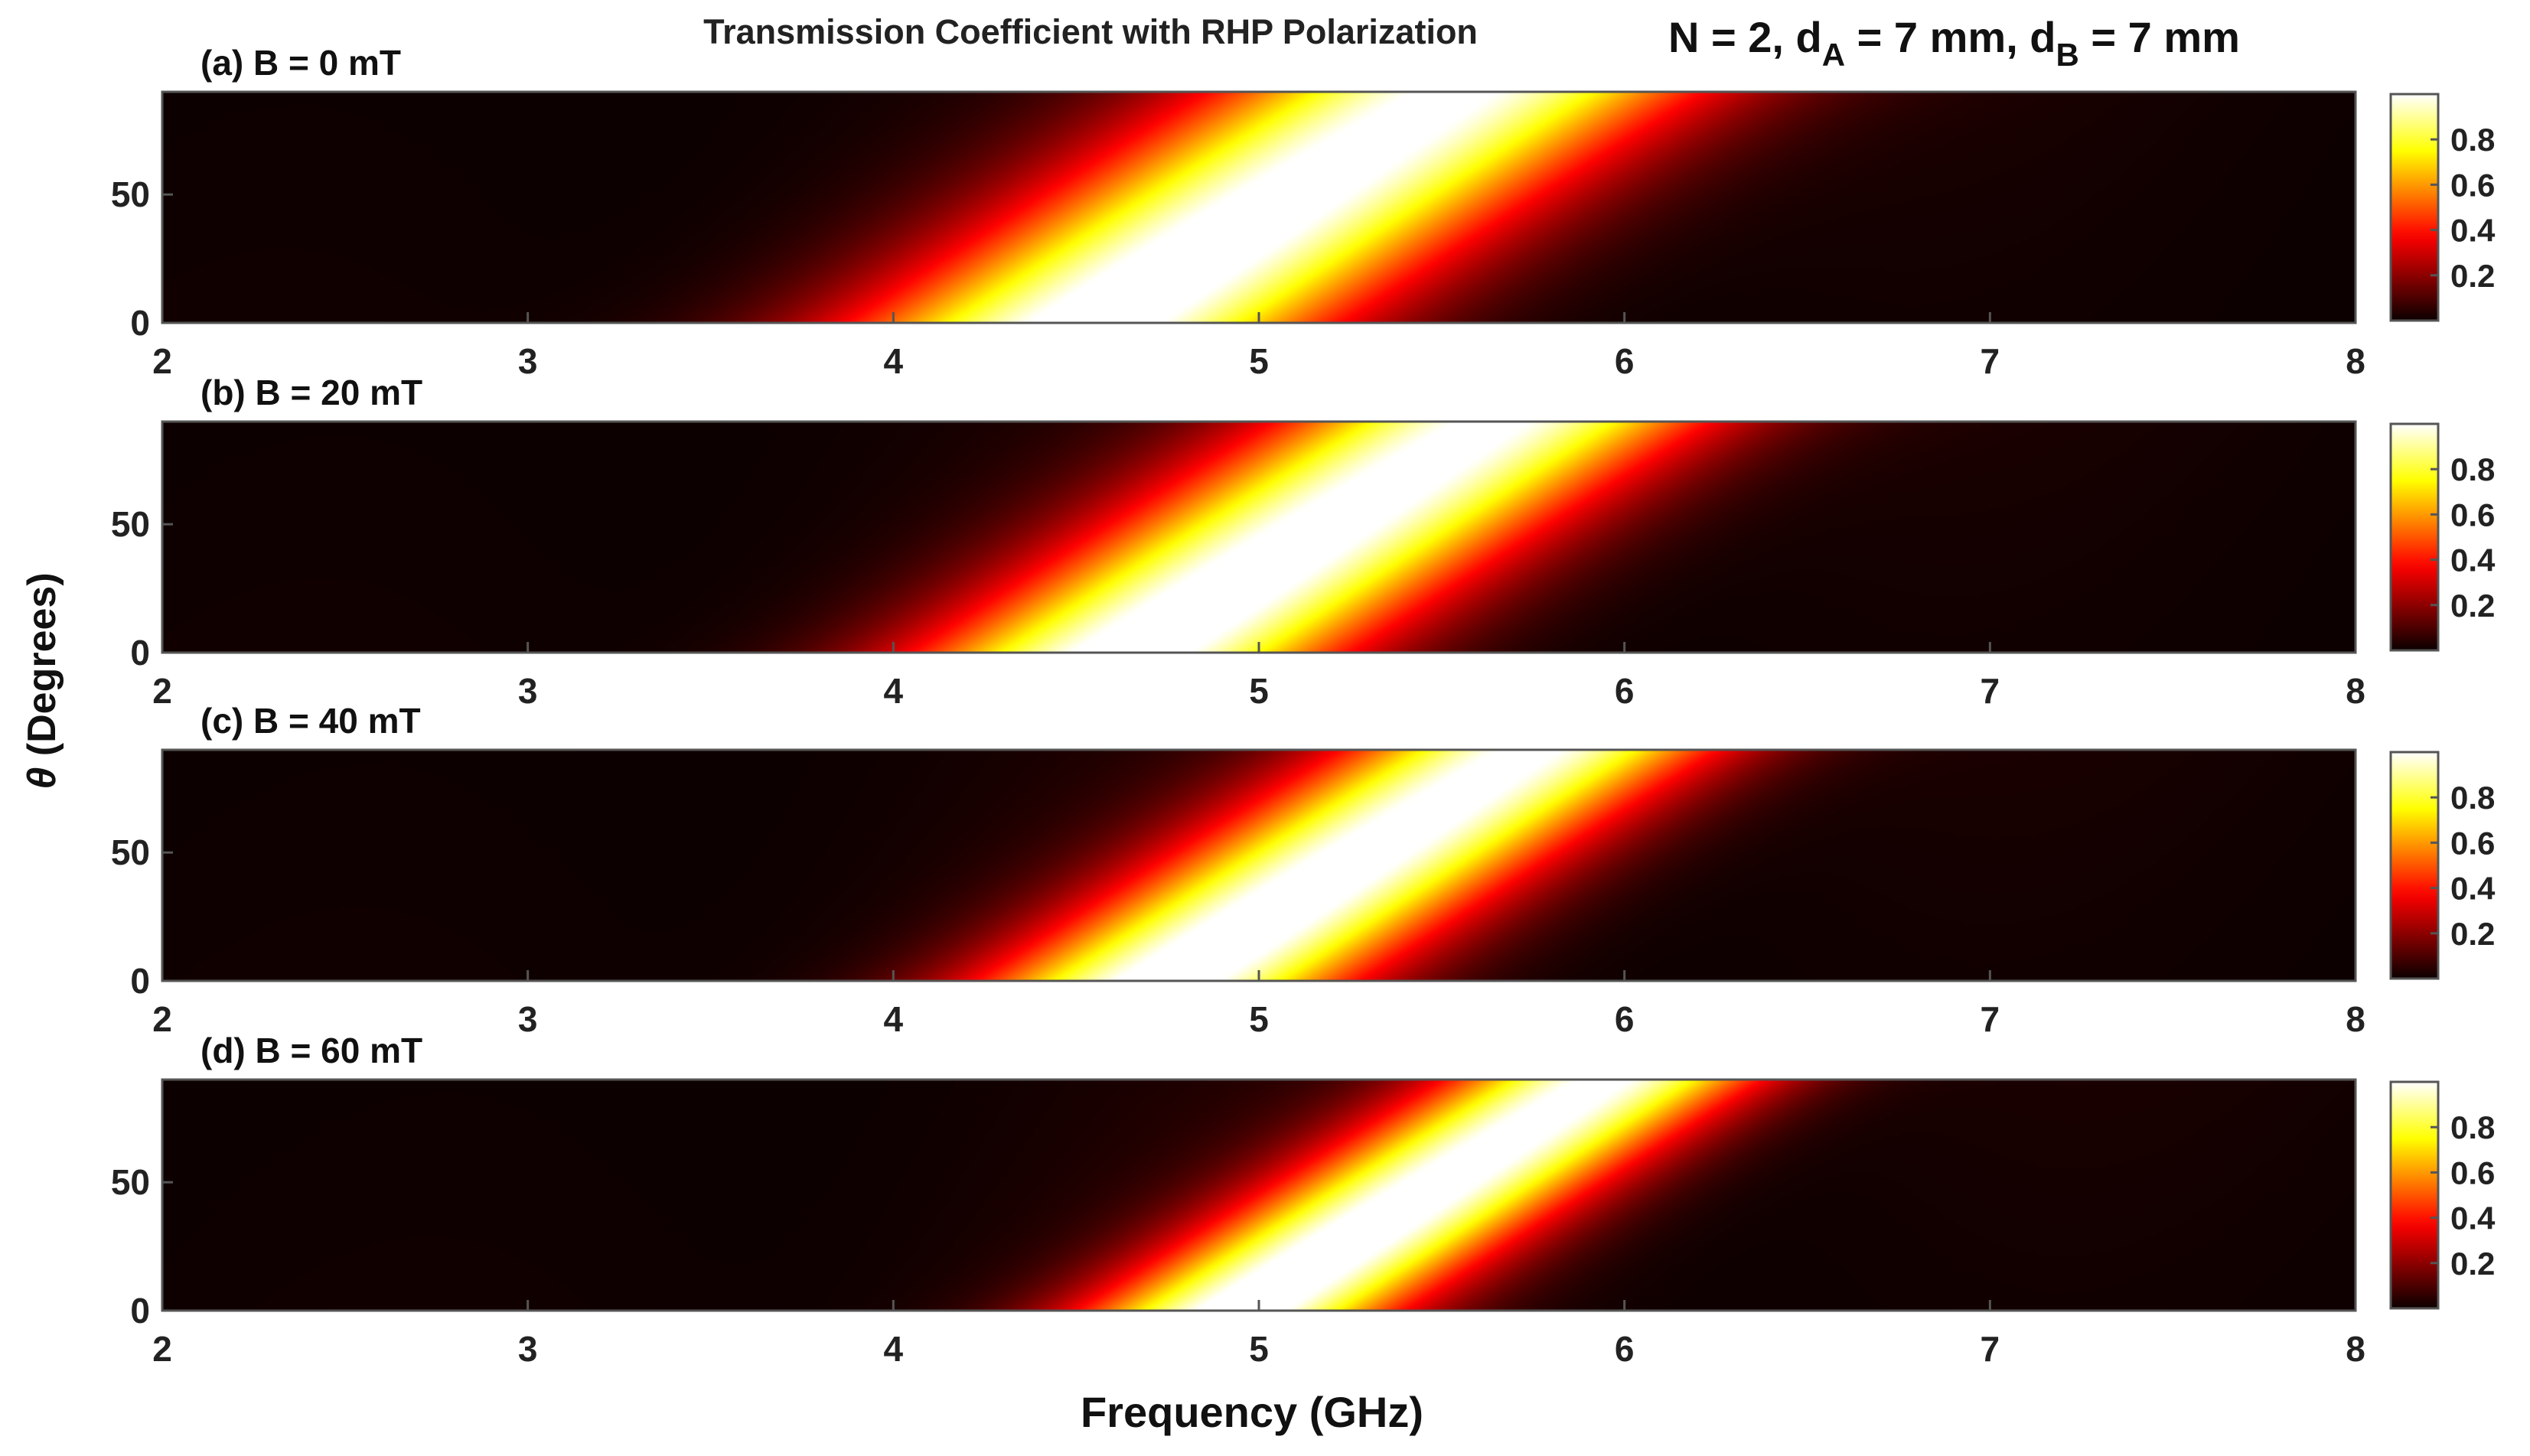 The image size is (2530, 1456). What do you see at coordinates (311, 1050) in the screenshot?
I see `panel-label: (d) B = 60 mT` at bounding box center [311, 1050].